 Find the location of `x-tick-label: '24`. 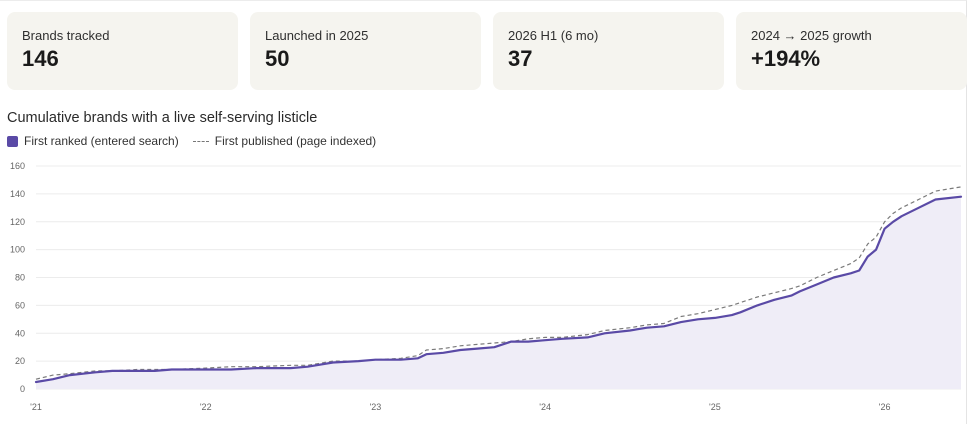

x-tick-label: '24 is located at coordinates (545, 407).